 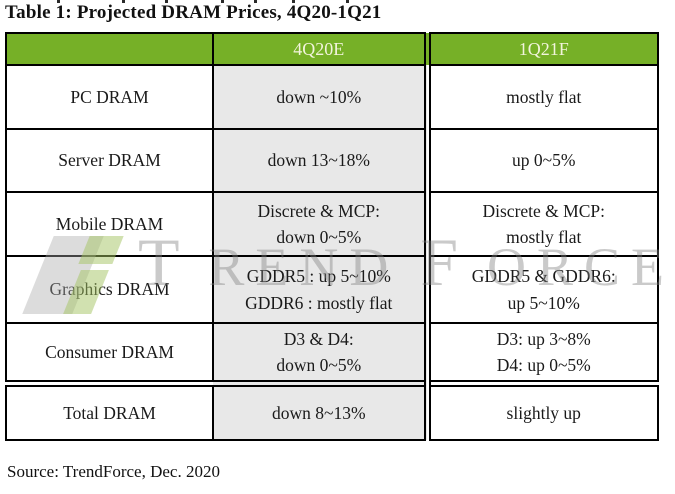 I want to click on cell-line: D3: up 3~8%, so click(x=543, y=338).